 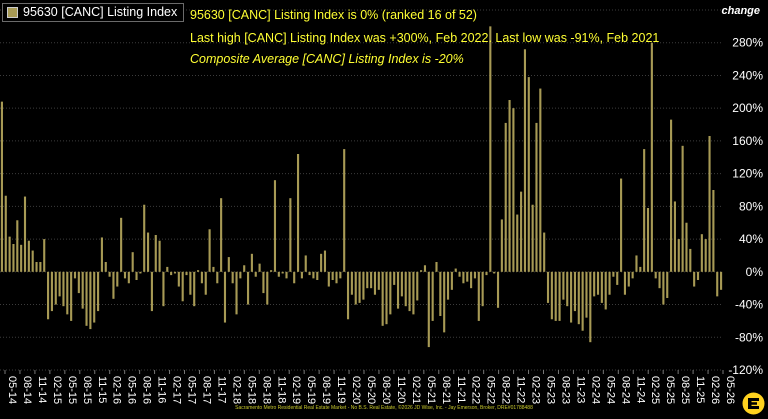 I want to click on x-tick-label: 02-26, so click(x=715, y=390).